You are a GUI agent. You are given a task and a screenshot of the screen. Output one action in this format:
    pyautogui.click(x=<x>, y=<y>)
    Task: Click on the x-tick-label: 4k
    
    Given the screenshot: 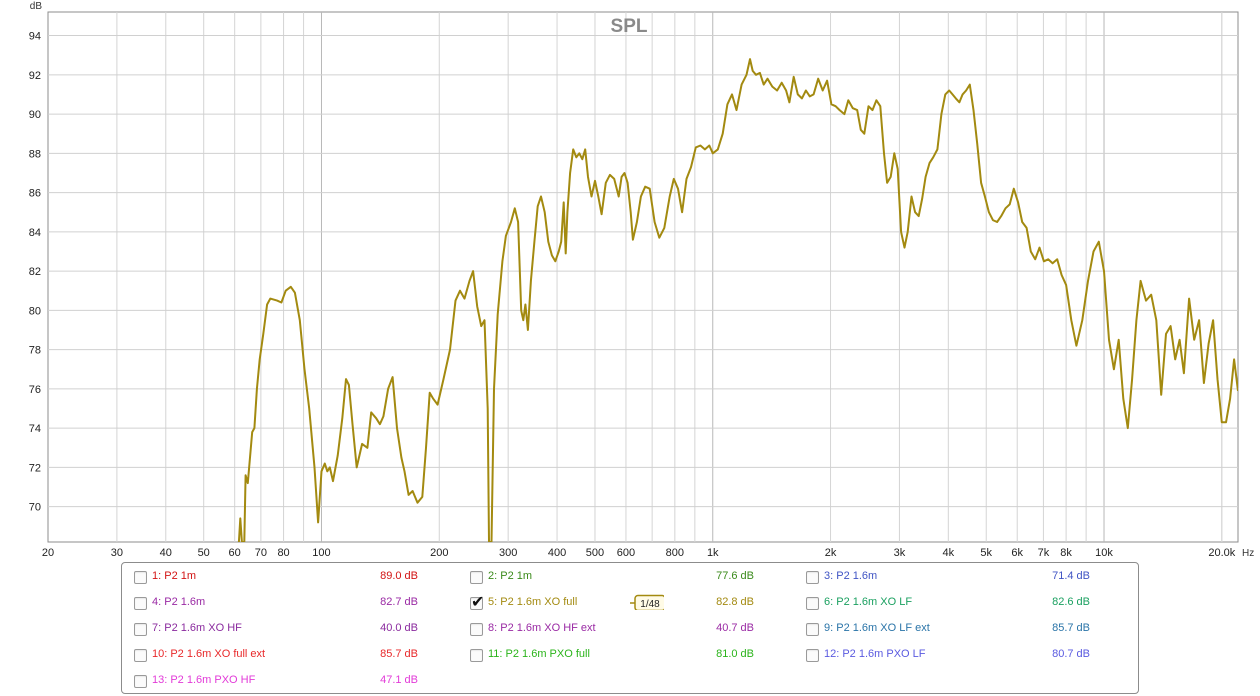 What is the action you would take?
    pyautogui.click(x=949, y=553)
    